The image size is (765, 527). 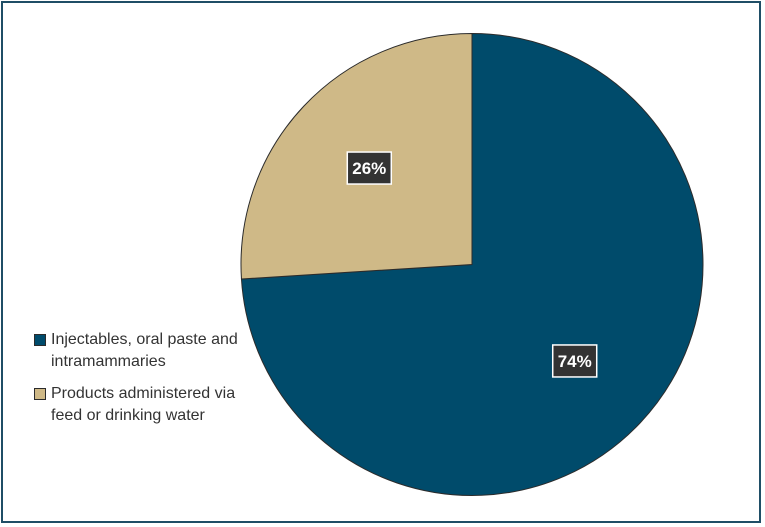 What do you see at coordinates (40, 340) in the screenshot?
I see `legend-swatch-injectables` at bounding box center [40, 340].